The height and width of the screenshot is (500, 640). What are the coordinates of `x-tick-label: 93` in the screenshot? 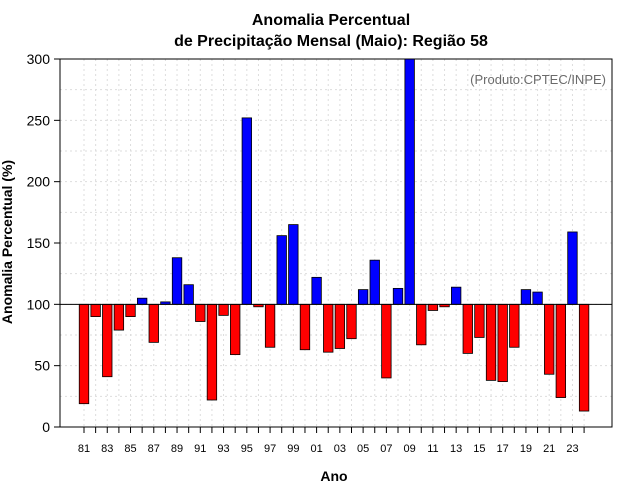 It's located at (223, 449).